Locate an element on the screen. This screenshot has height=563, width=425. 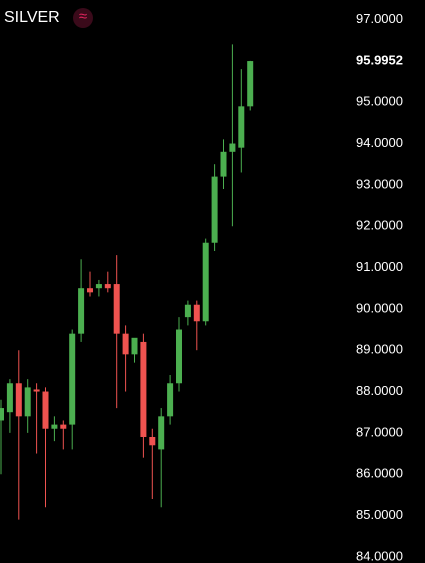
y-tick-label: 88.0000 is located at coordinates (379, 390).